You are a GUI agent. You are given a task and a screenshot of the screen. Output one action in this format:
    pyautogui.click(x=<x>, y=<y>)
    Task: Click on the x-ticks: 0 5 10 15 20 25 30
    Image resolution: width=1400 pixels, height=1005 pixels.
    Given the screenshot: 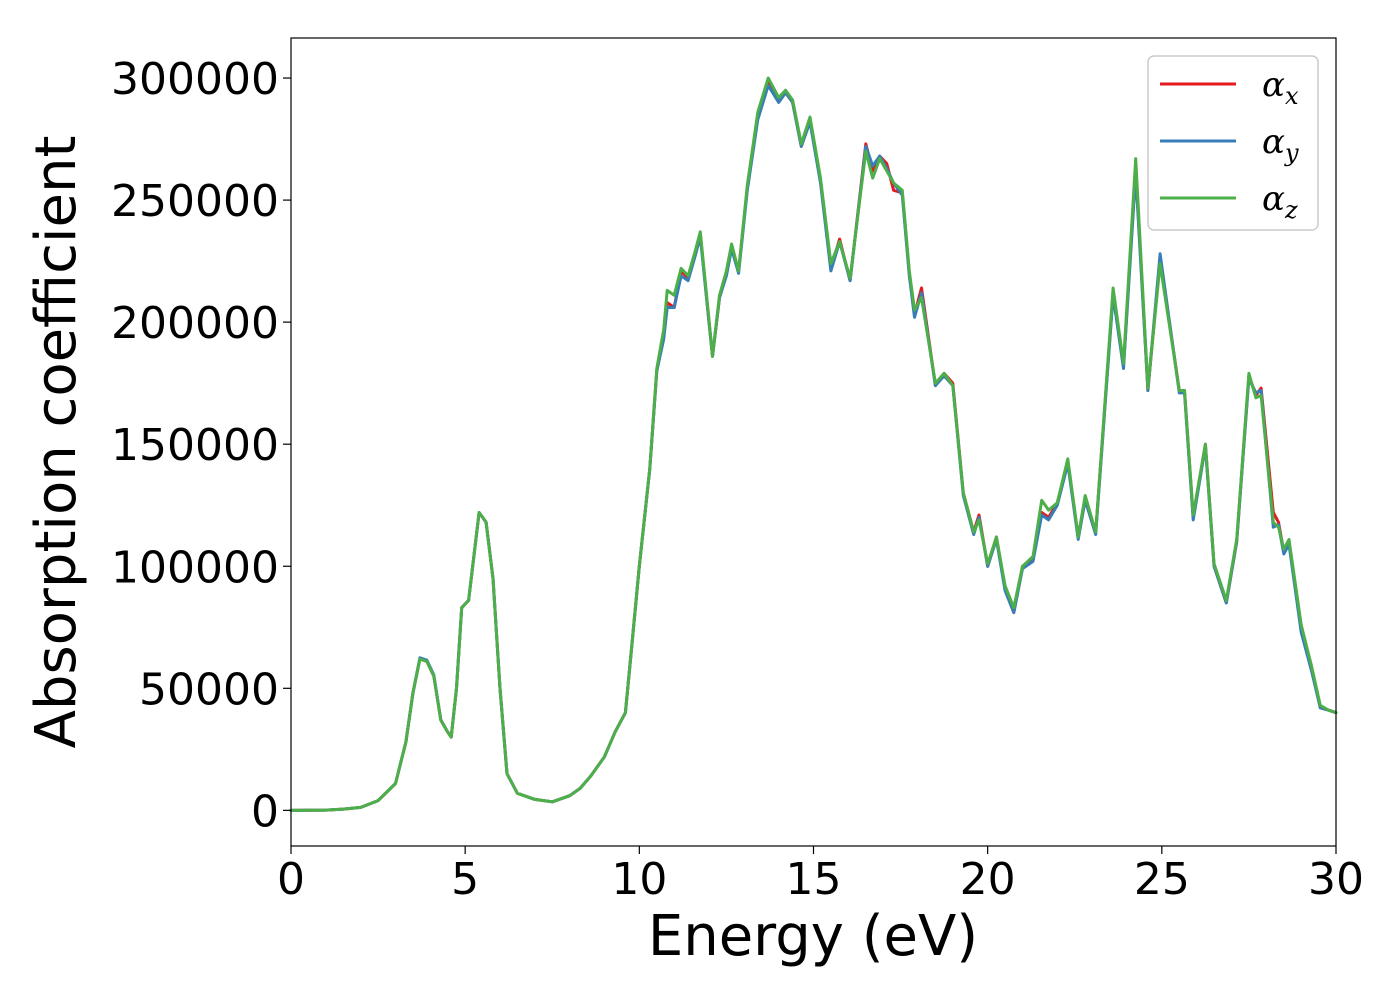 What is the action you would take?
    pyautogui.click(x=820, y=875)
    